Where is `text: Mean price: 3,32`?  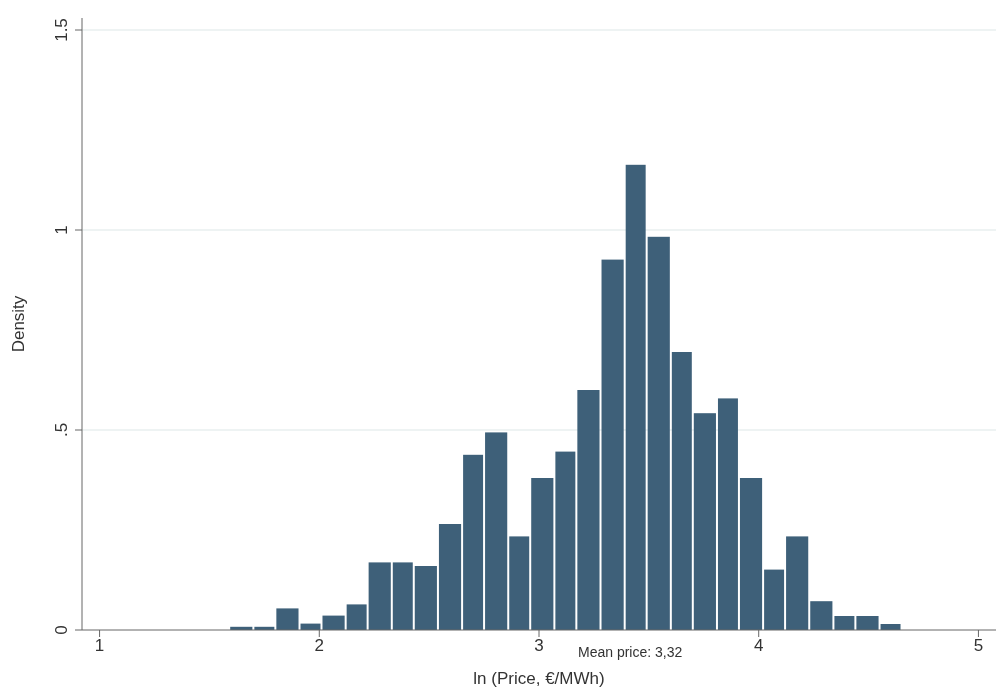
text: Mean price: 3,32 is located at coordinates (630, 652).